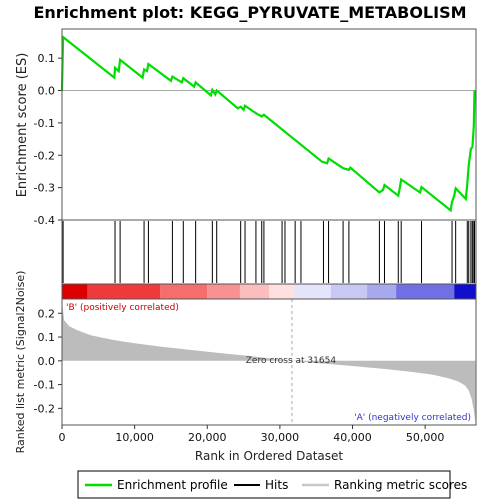 Image resolution: width=500 pixels, height=500 pixels. What do you see at coordinates (252, 434) in the screenshot?
I see `x-axis: 0 10,000 20,000 30,000 40,000 50,000` at bounding box center [252, 434].